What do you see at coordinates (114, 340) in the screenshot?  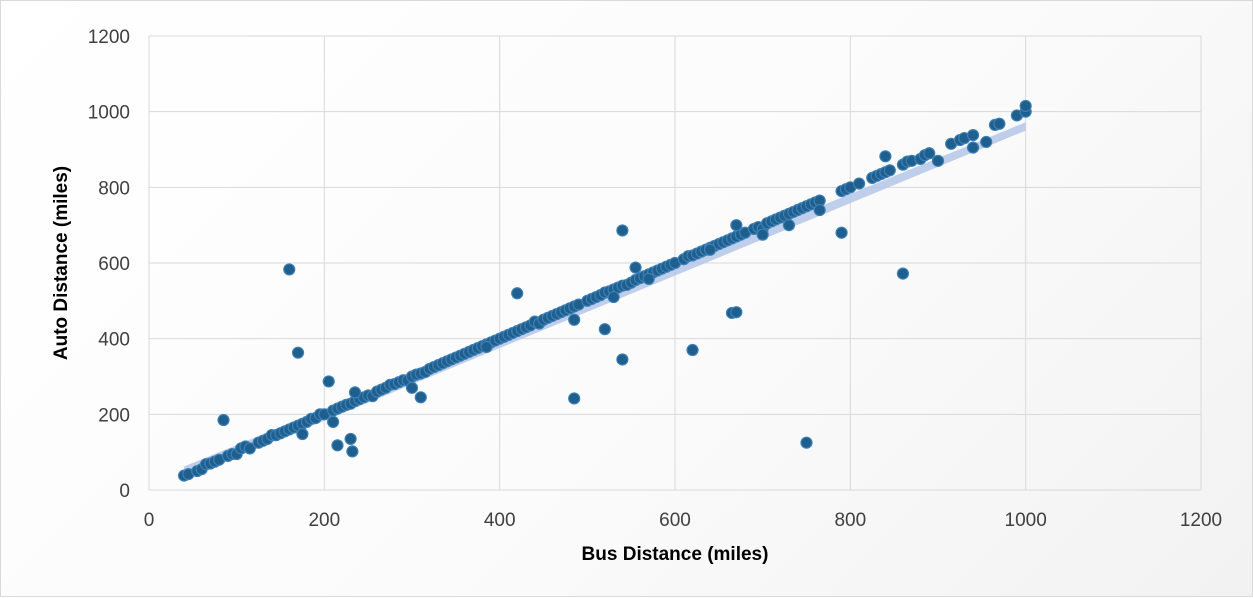 I see `y-tick-label-2: 400` at bounding box center [114, 340].